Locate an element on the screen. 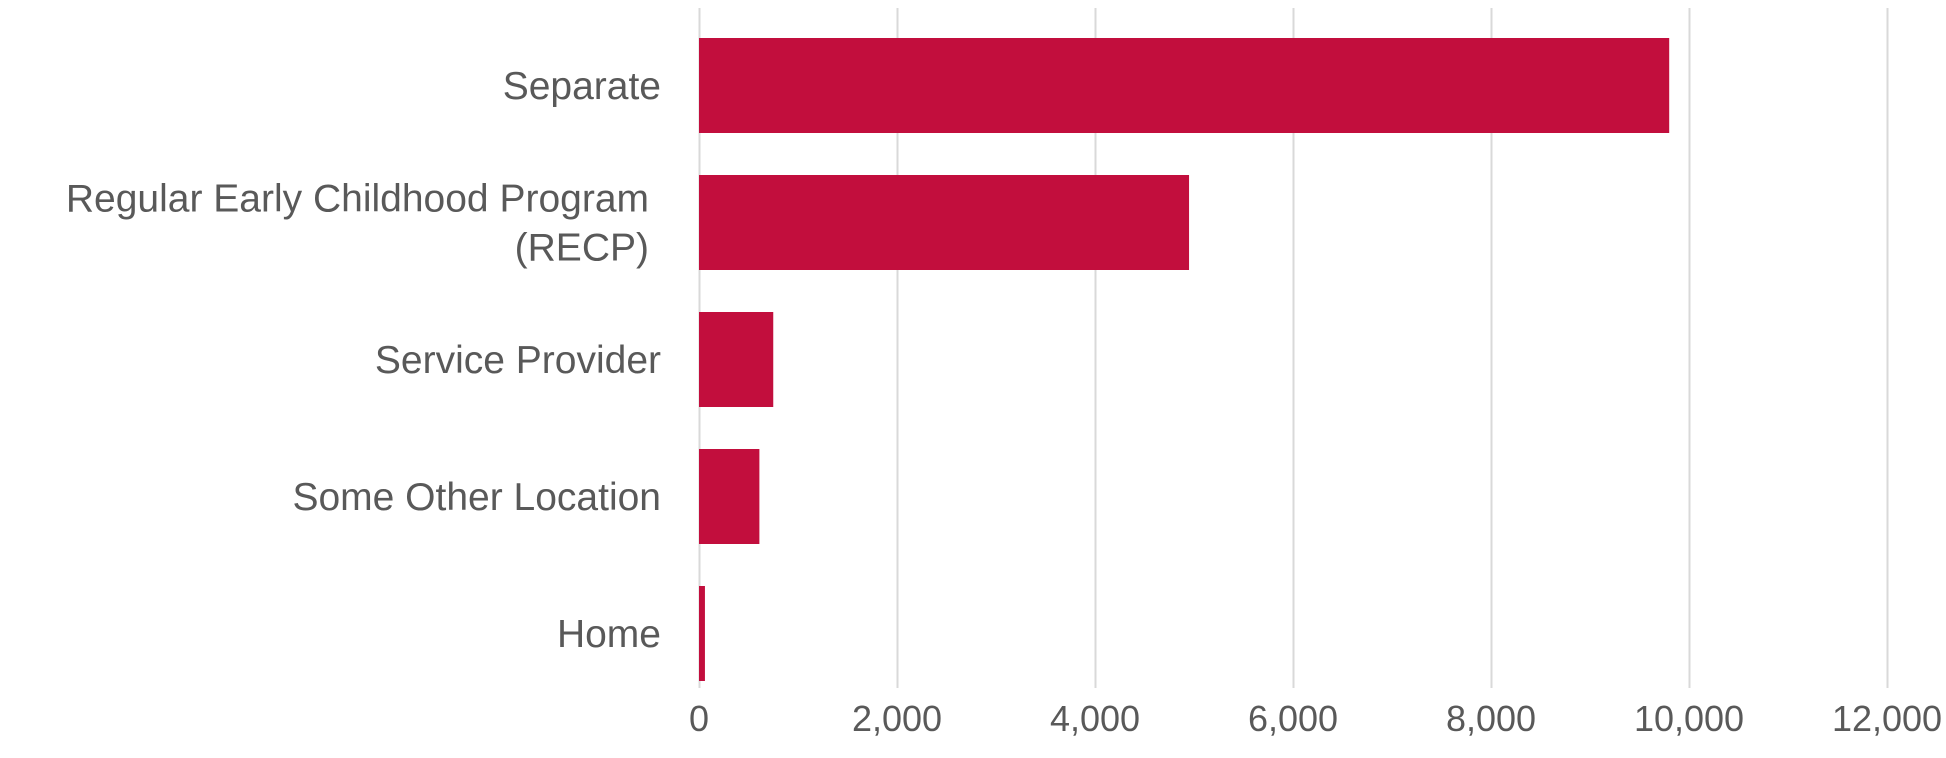  x-tick-label: 10,000 is located at coordinates (1689, 718).